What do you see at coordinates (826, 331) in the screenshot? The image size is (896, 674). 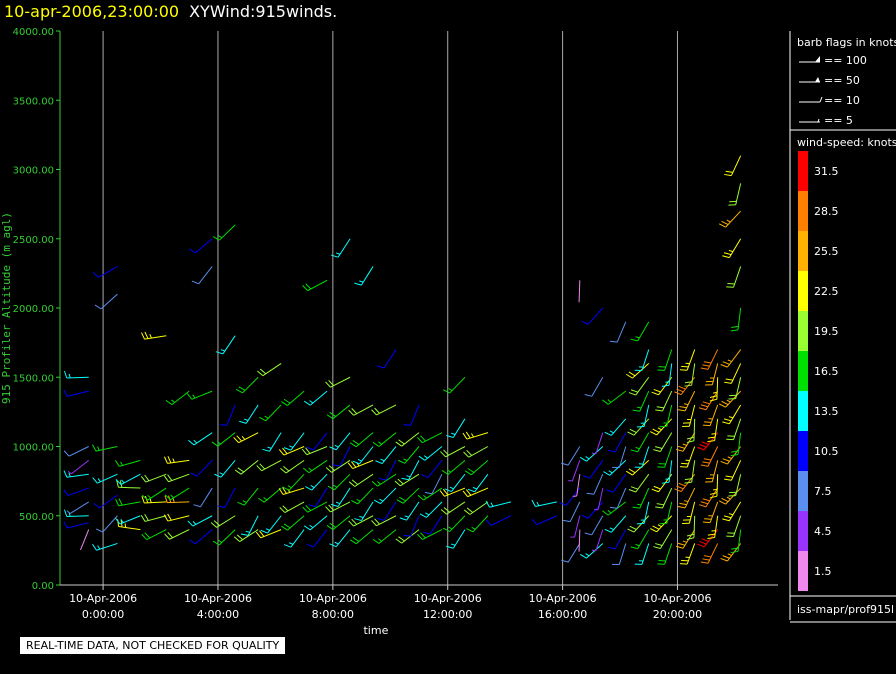 I see `speed-label-4: 19.5` at bounding box center [826, 331].